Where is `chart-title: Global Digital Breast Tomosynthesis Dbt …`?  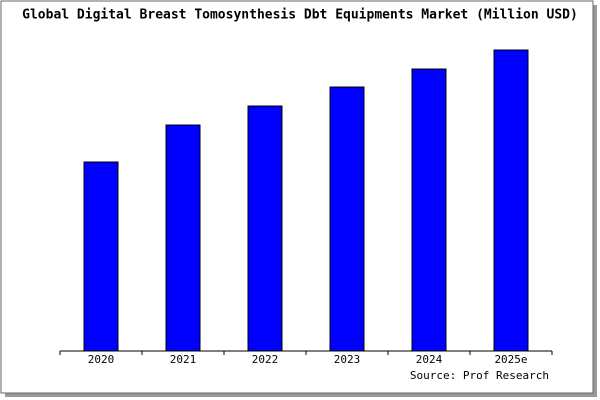 chart-title: Global Digital Breast Tomosynthesis Dbt … is located at coordinates (300, 15).